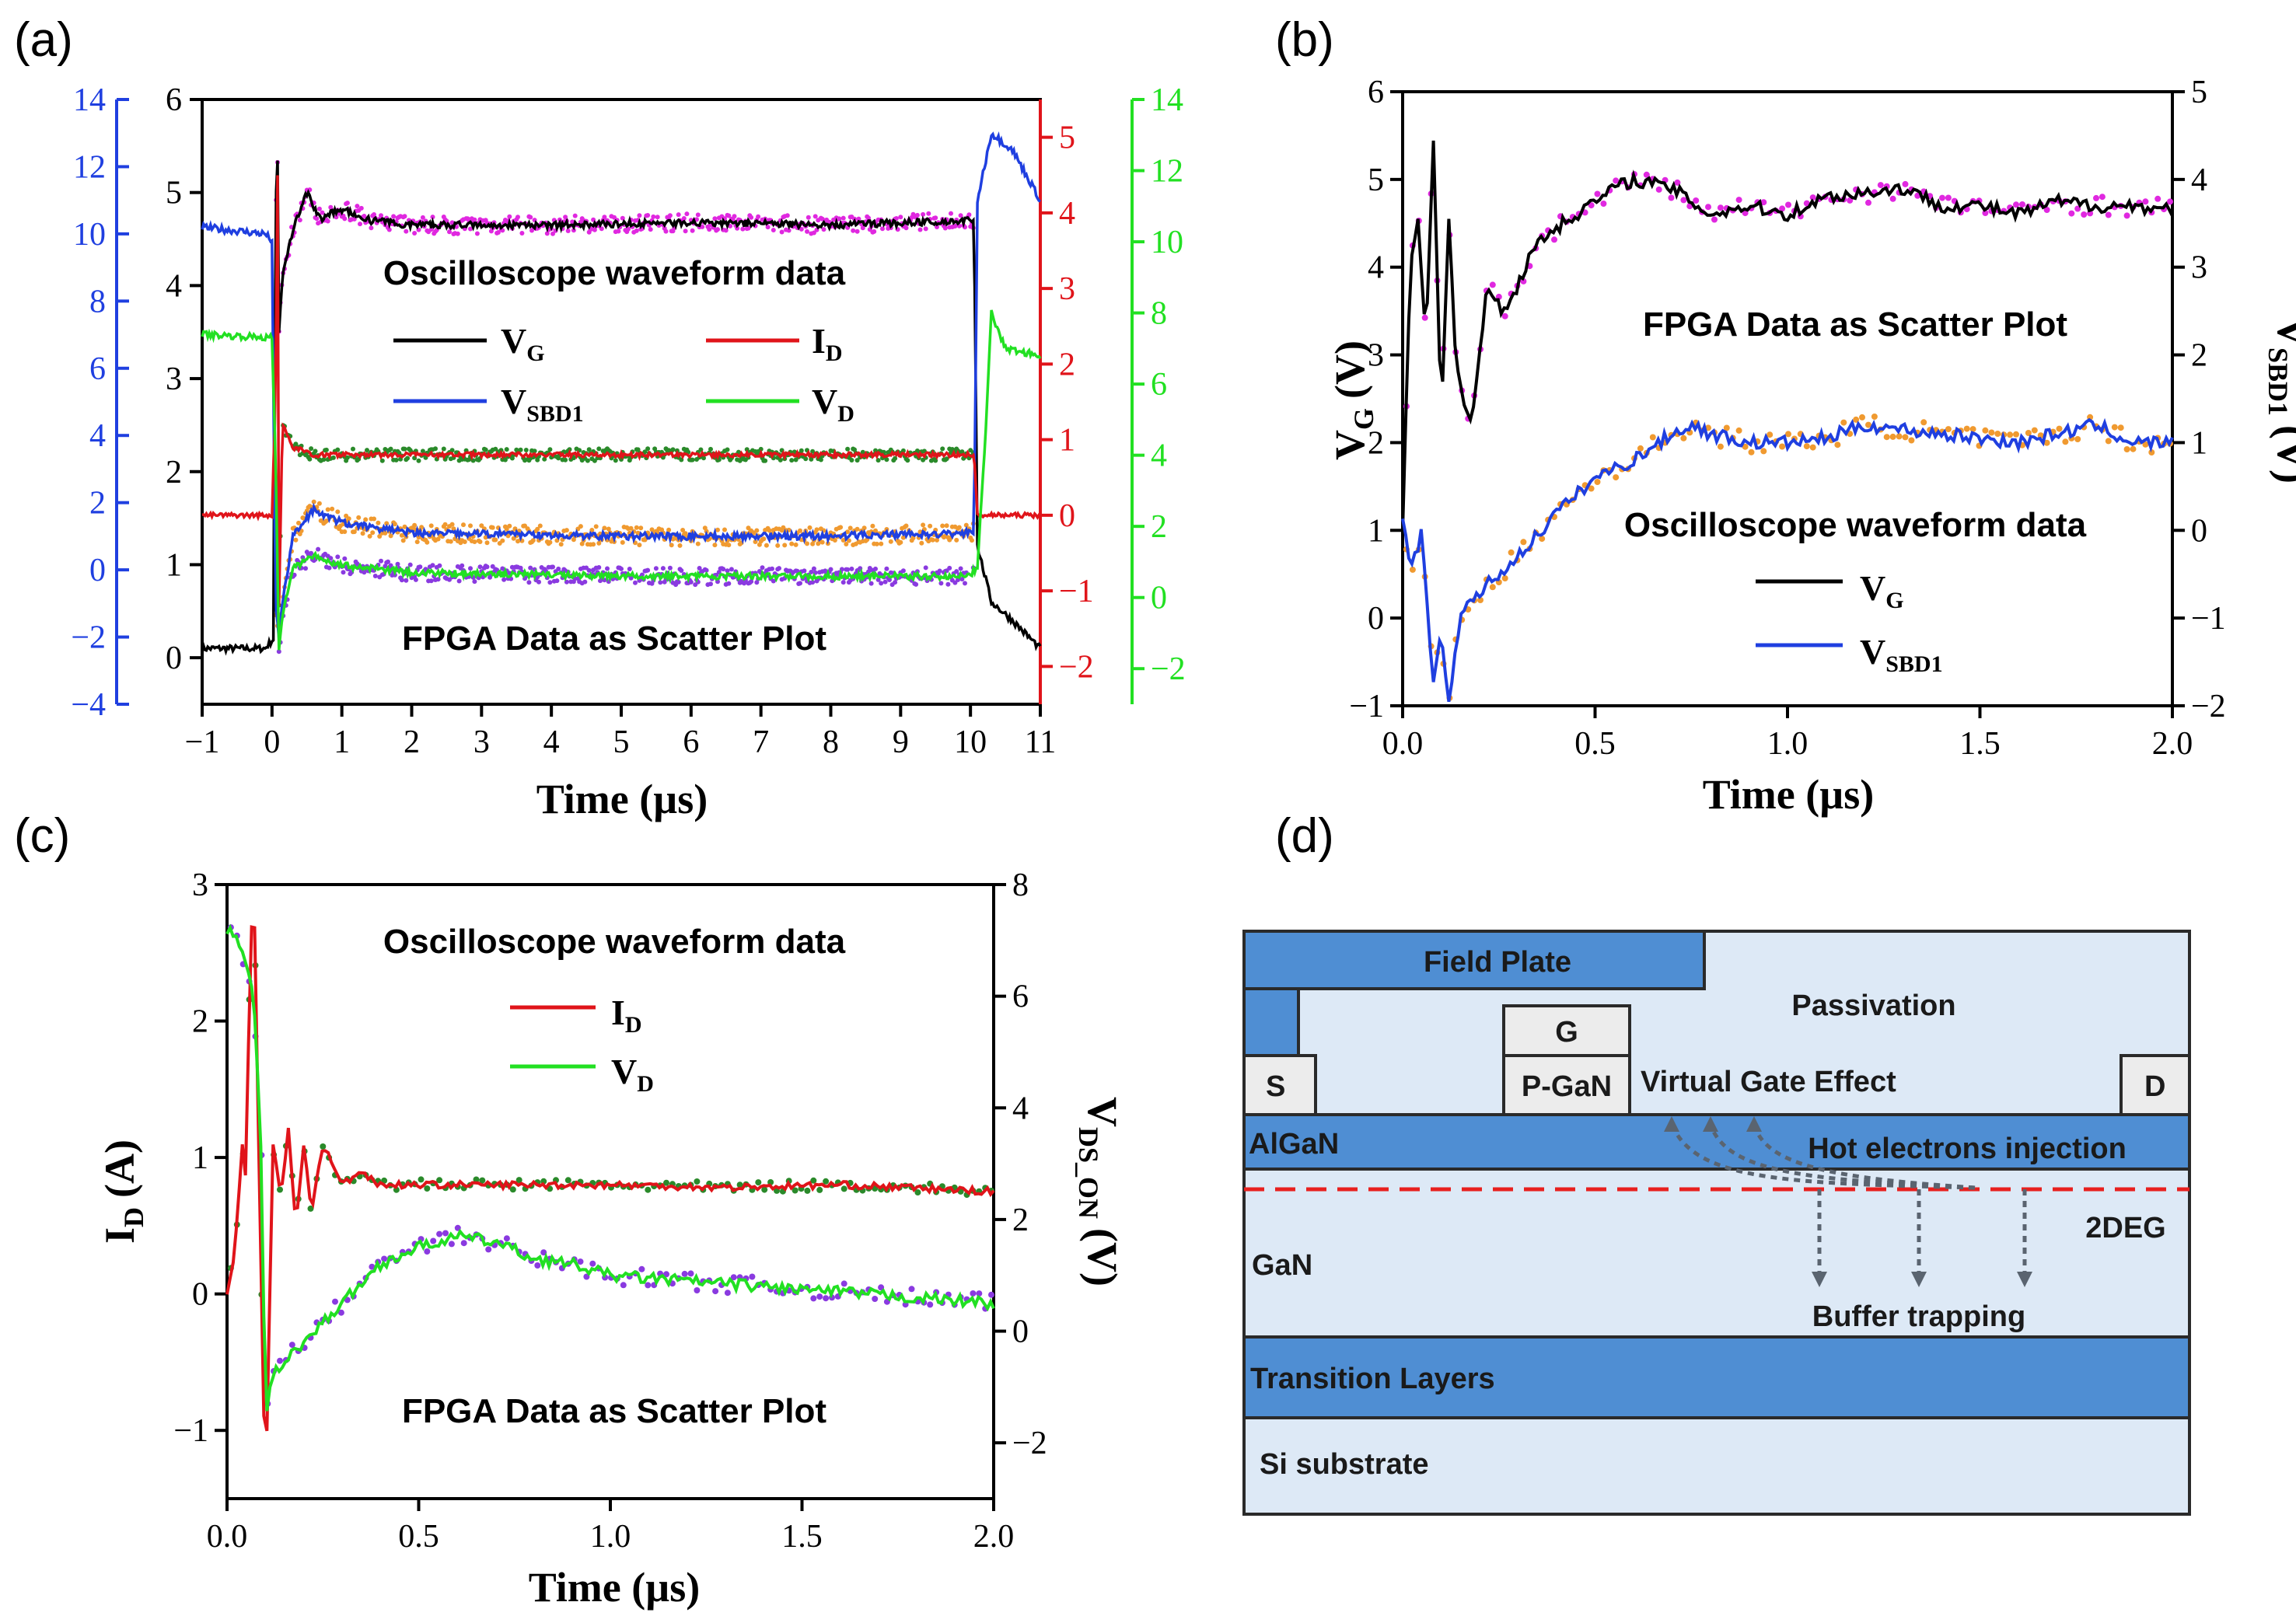 This screenshot has width=2296, height=1623. What do you see at coordinates (122, 1192) in the screenshot?
I see `y-axis-label-c-left: ID(A)` at bounding box center [122, 1192].